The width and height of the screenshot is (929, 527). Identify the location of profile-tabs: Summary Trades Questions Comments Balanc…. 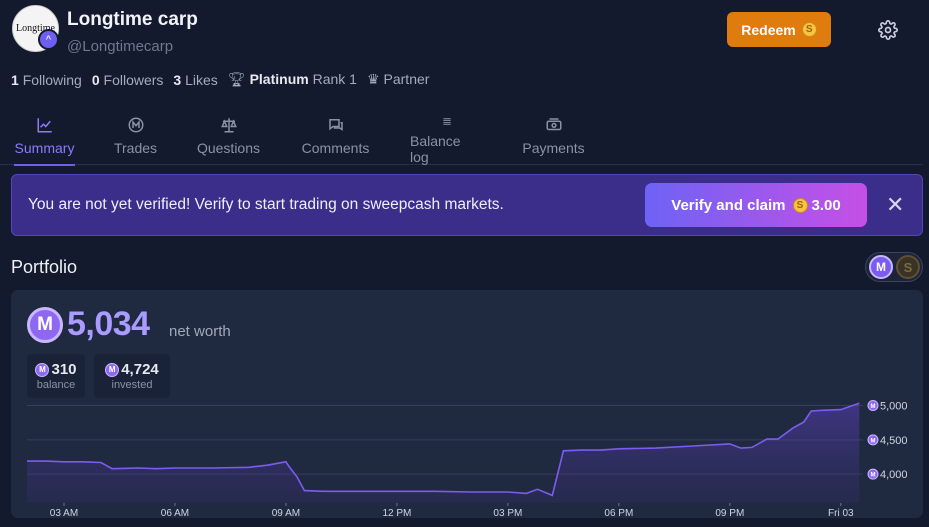
(461, 139).